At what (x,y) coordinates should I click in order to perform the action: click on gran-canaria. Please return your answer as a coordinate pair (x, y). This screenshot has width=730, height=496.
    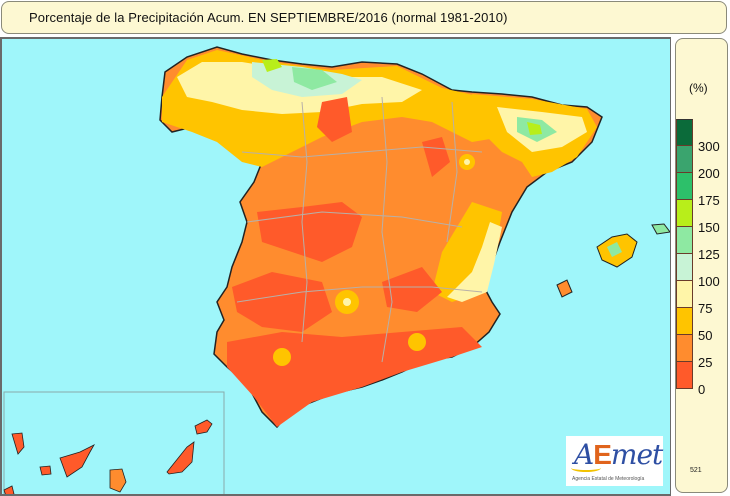
    Looking at the image, I should click on (118, 480).